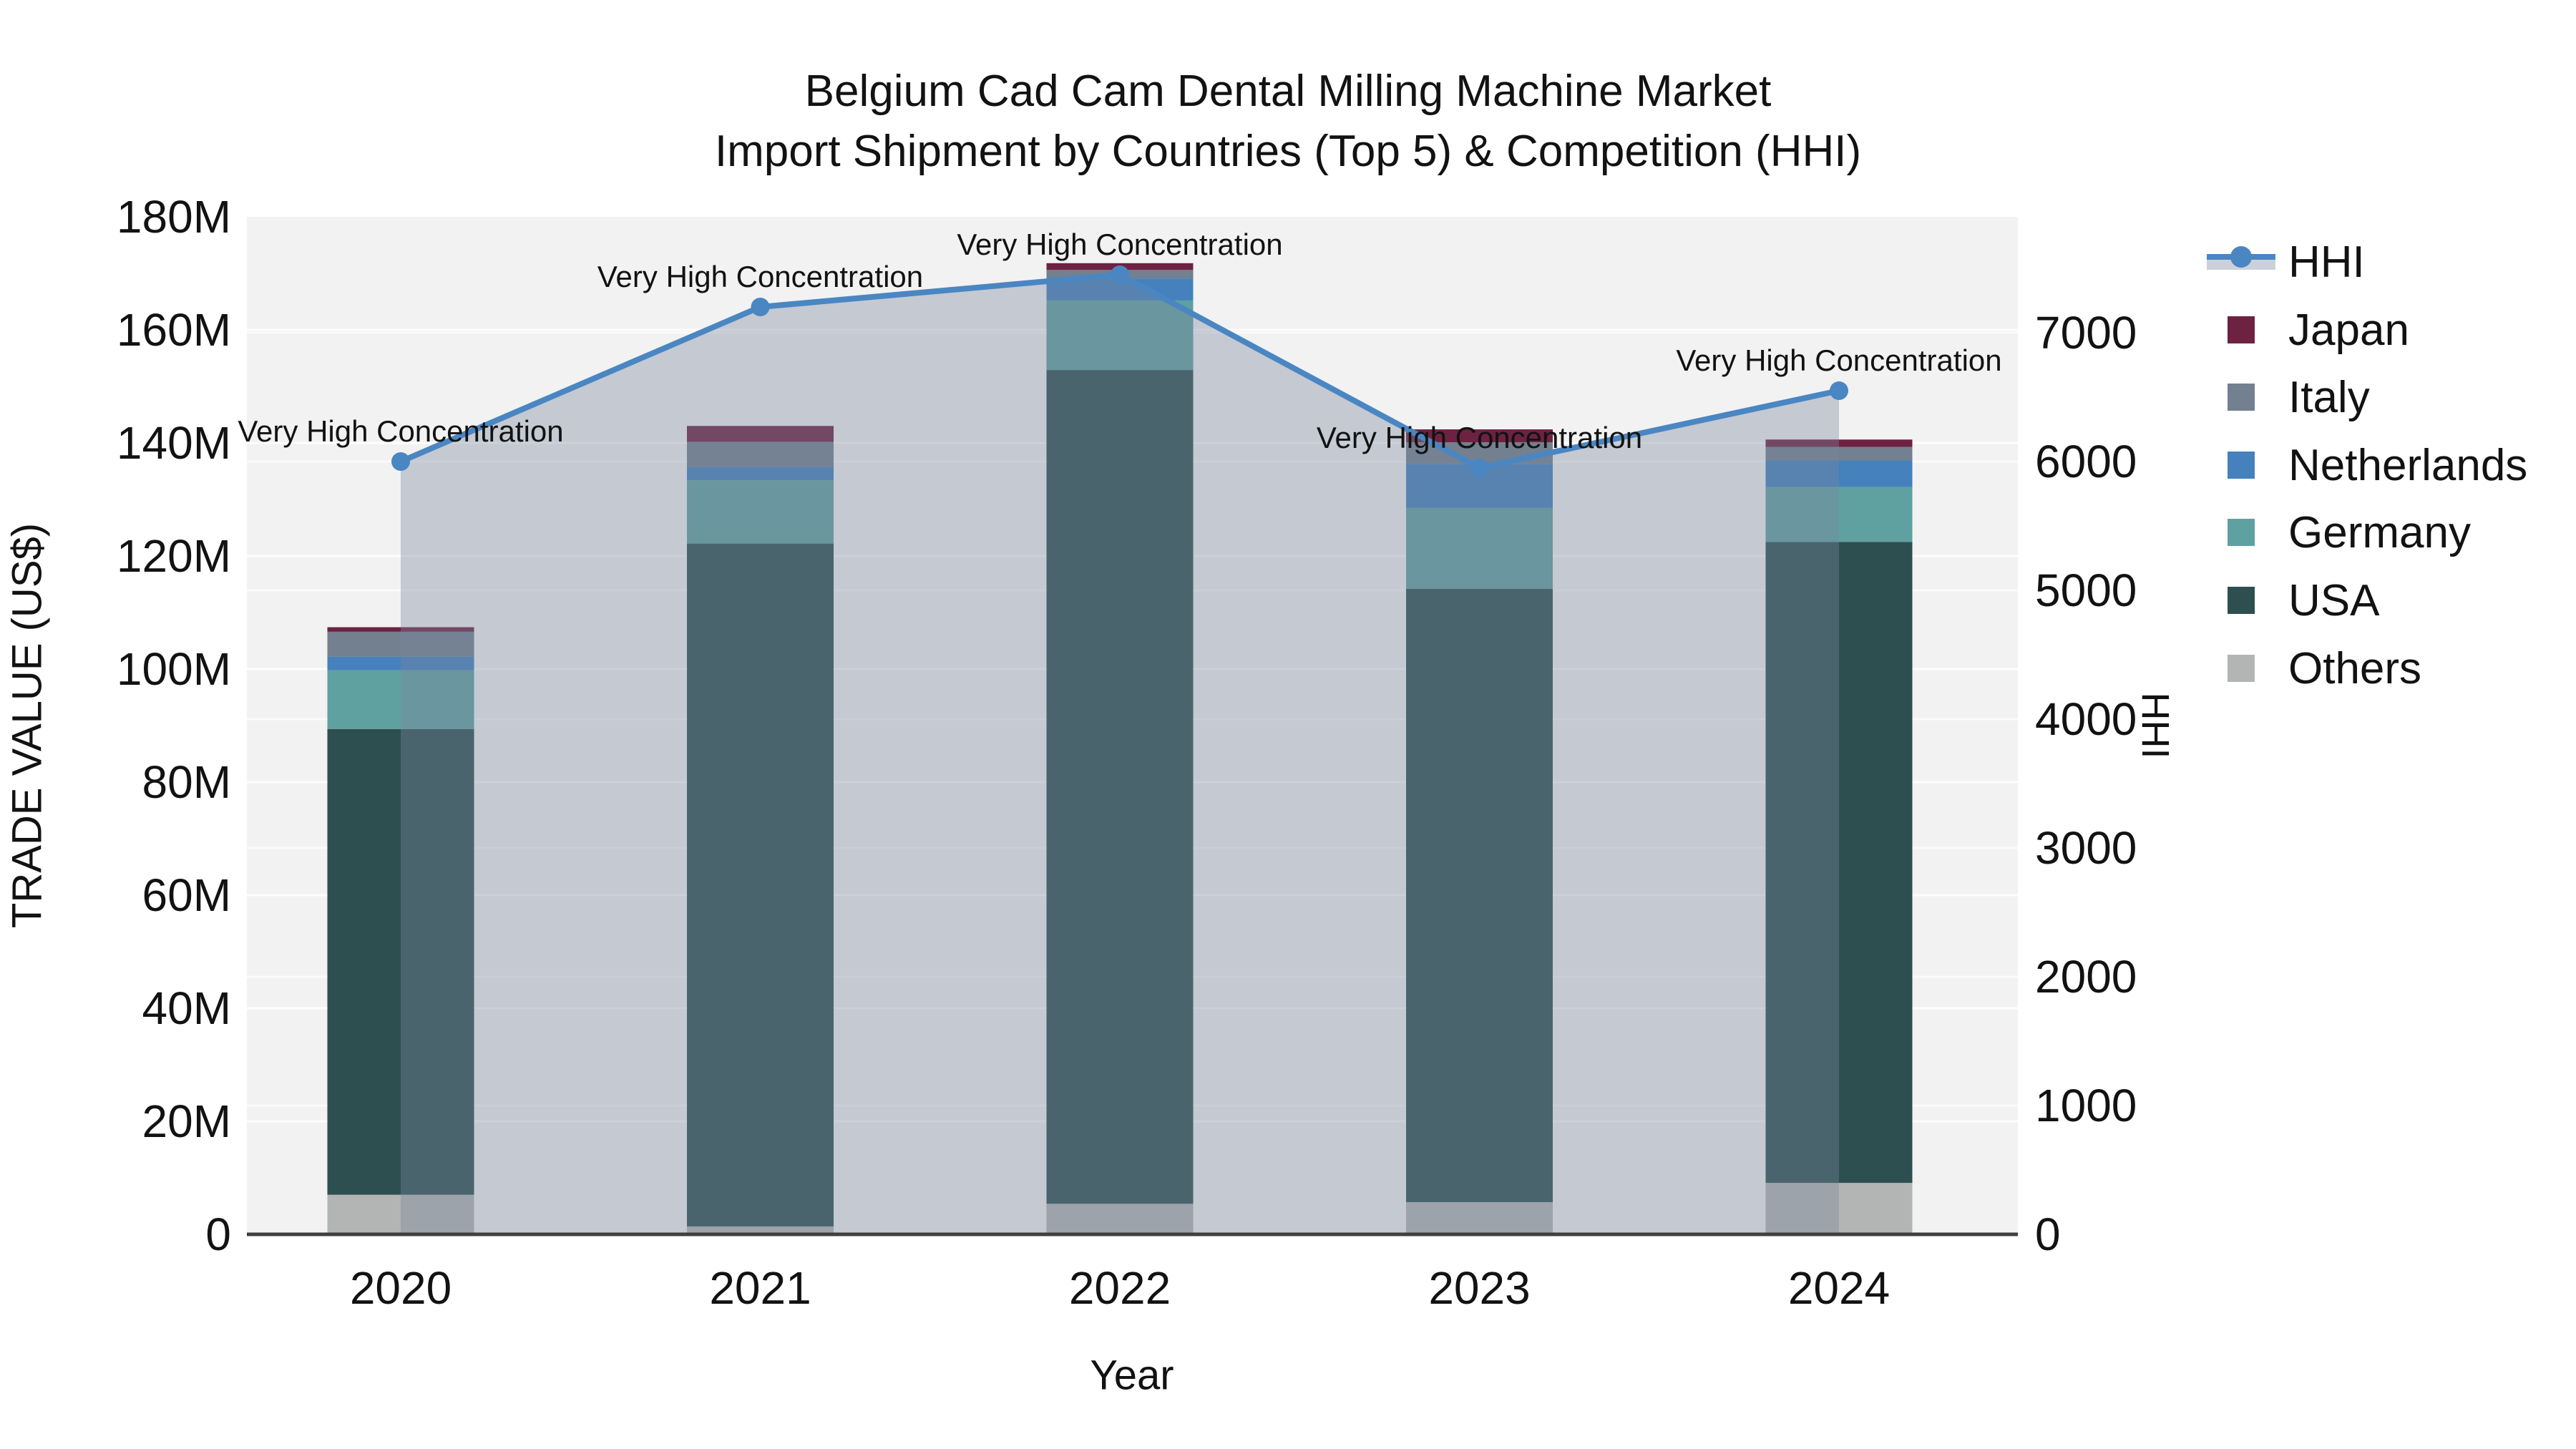  Describe the element at coordinates (2241, 397) in the screenshot. I see `italy-swatch` at that location.